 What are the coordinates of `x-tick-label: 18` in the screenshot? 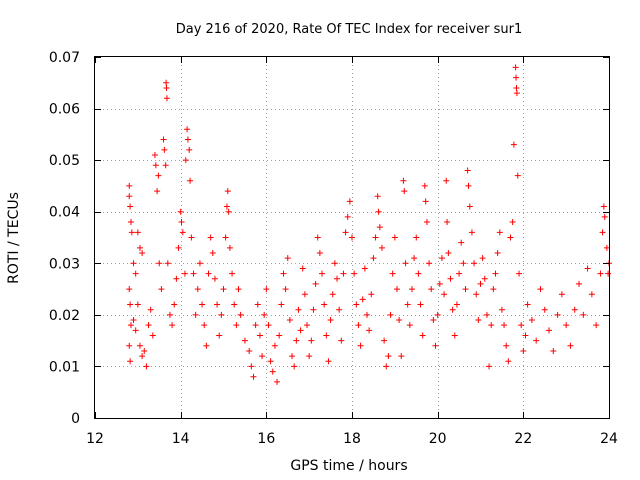 It's located at (352, 439).